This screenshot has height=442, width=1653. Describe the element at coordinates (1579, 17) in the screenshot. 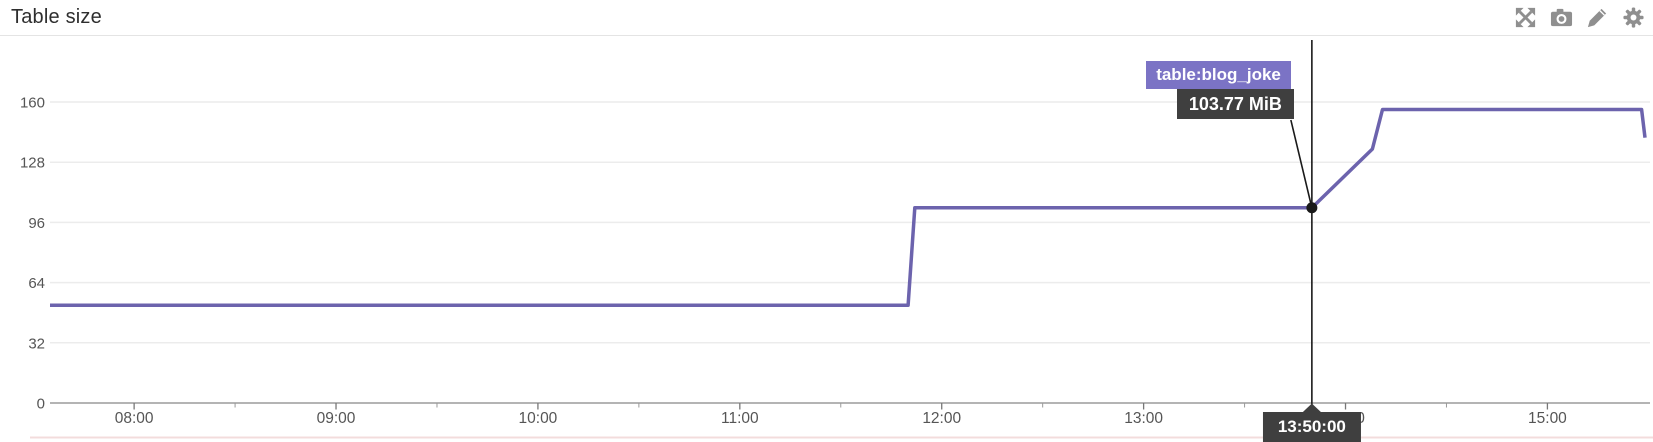

I see `panel-toolbar` at that location.